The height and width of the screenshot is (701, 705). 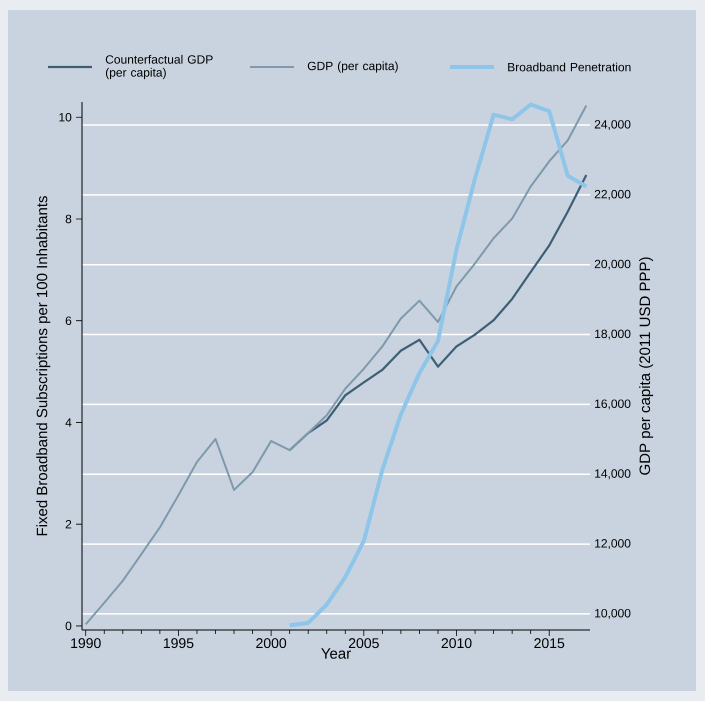 What do you see at coordinates (353, 67) in the screenshot?
I see `legend-label: GDP (per capita)` at bounding box center [353, 67].